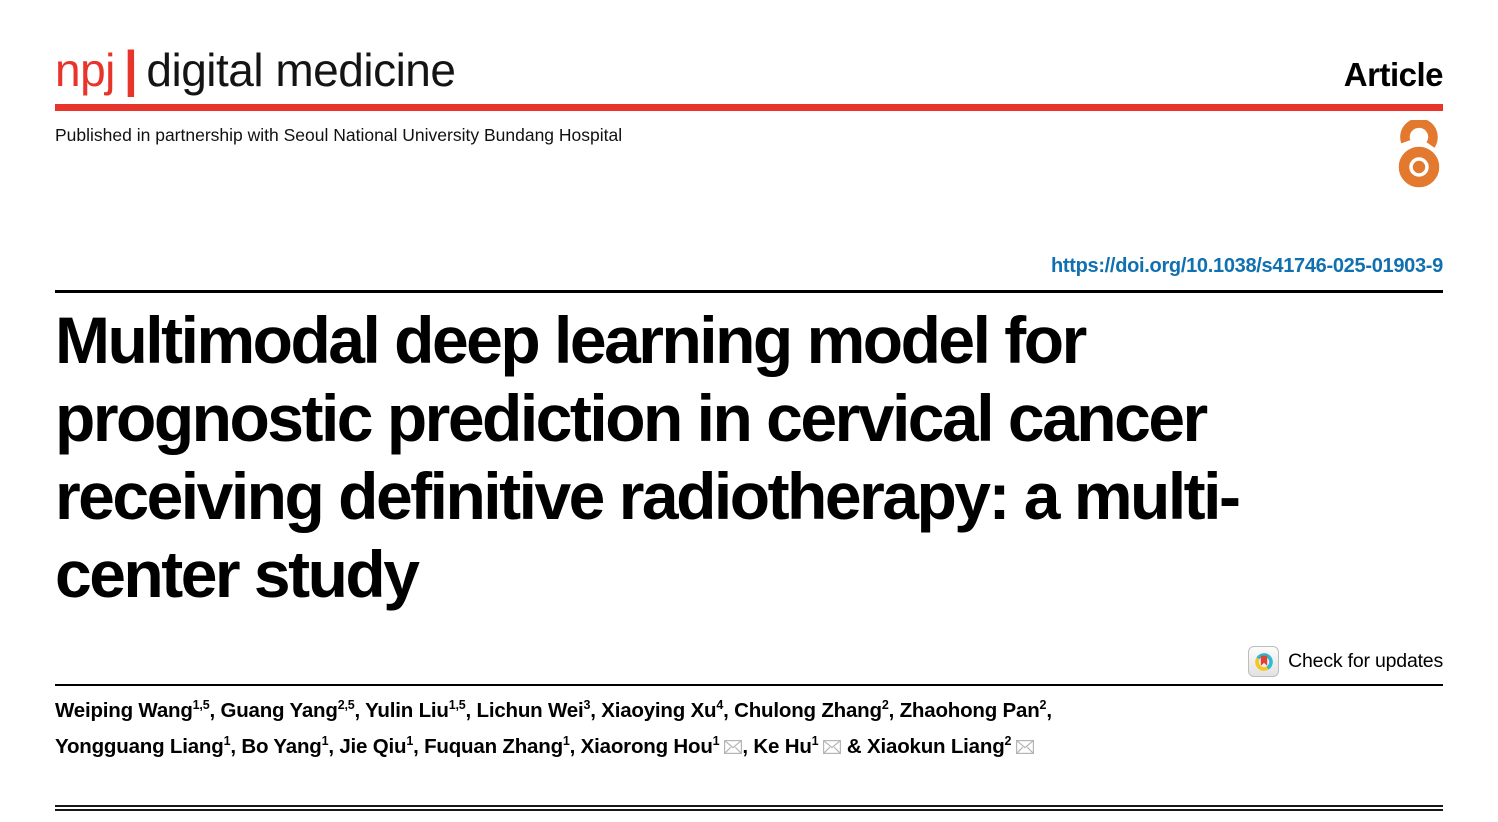  I want to click on author-affiliation-superscript: 4, so click(720, 705).